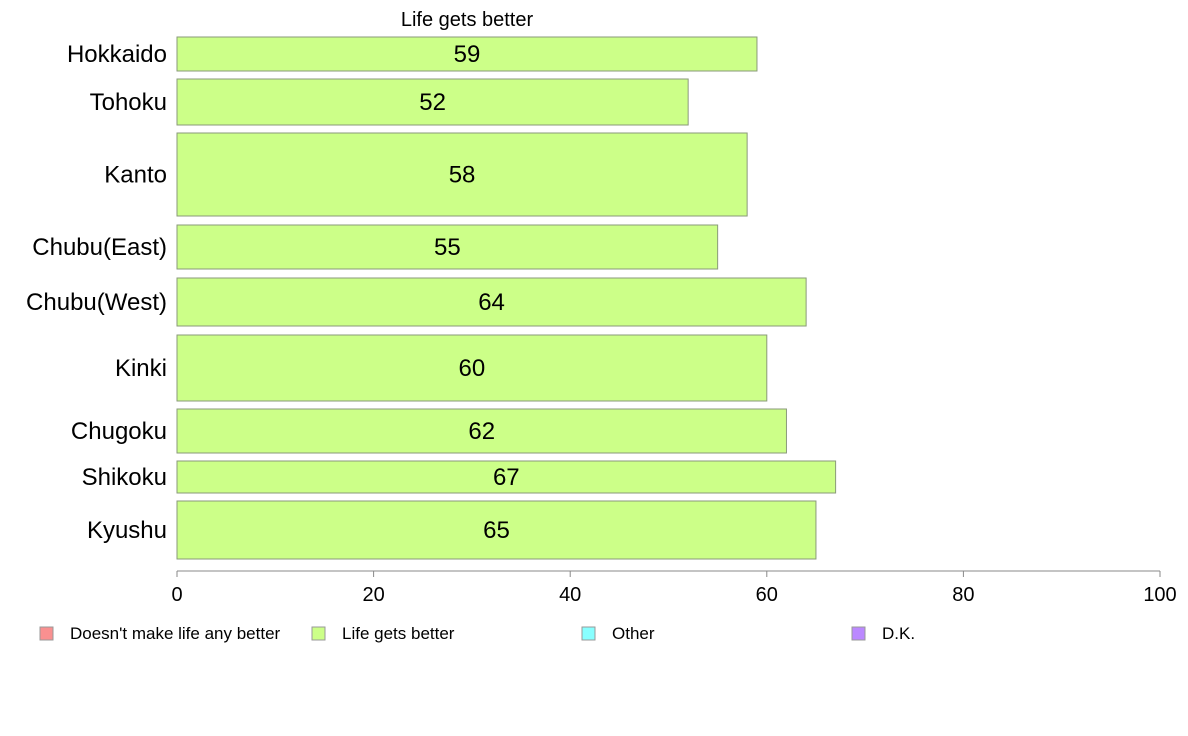  I want to click on value-label: 62, so click(481, 431).